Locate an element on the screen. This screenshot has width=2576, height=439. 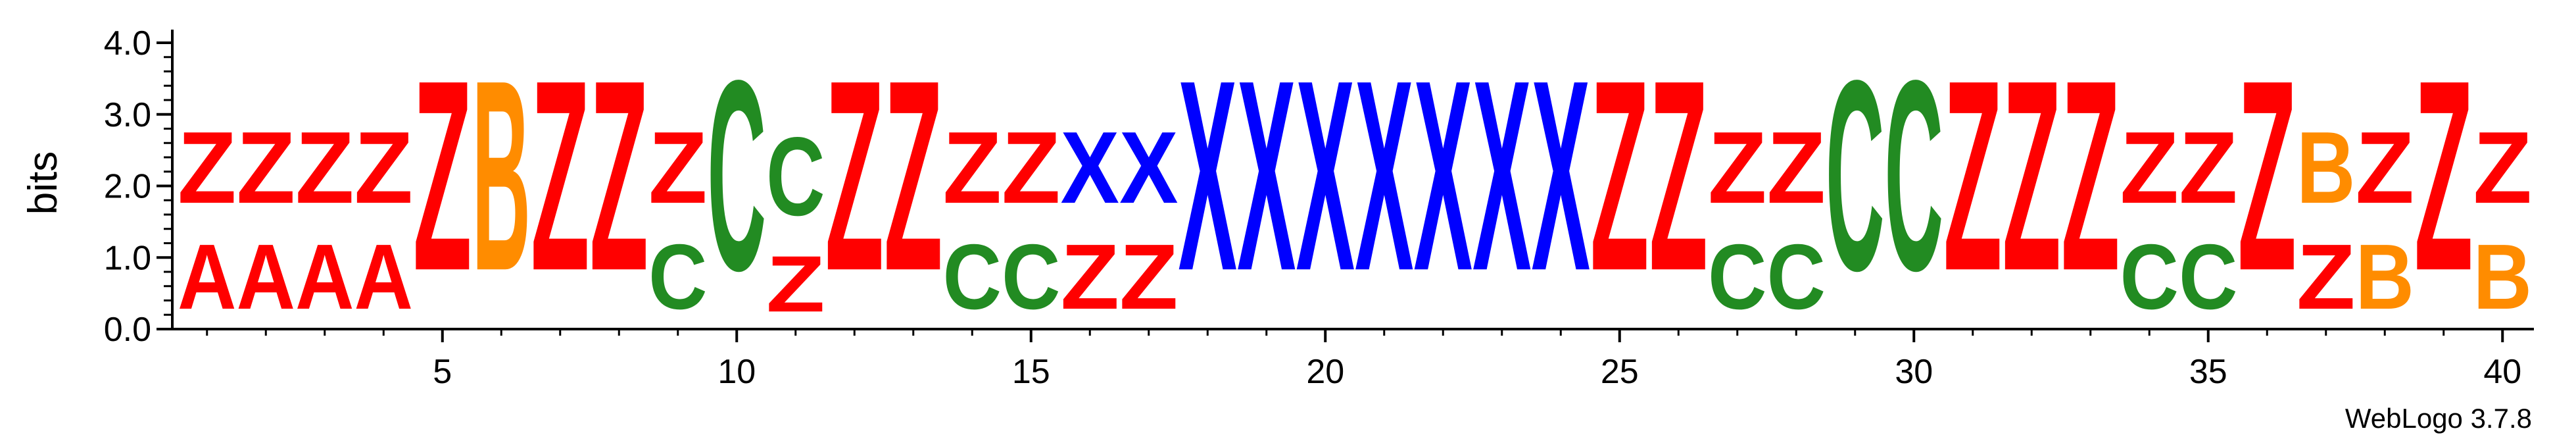
x-tick-label: 25 is located at coordinates (1620, 372).